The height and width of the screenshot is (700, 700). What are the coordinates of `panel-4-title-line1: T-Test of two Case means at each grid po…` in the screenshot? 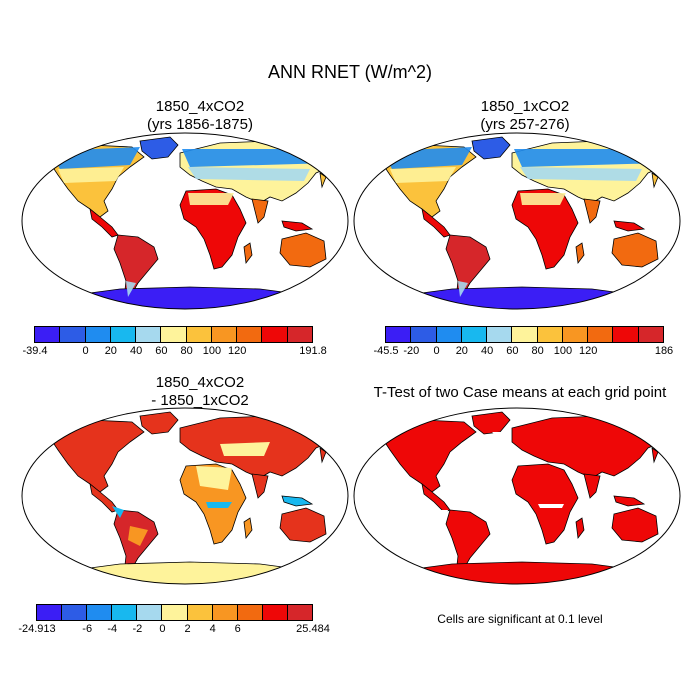 It's located at (520, 392).